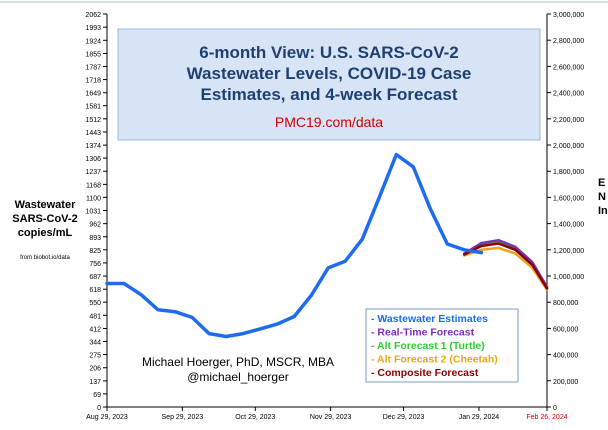 Image resolution: width=608 pixels, height=430 pixels. What do you see at coordinates (568, 277) in the screenshot?
I see `right-tick-label: 1,000,000` at bounding box center [568, 277].